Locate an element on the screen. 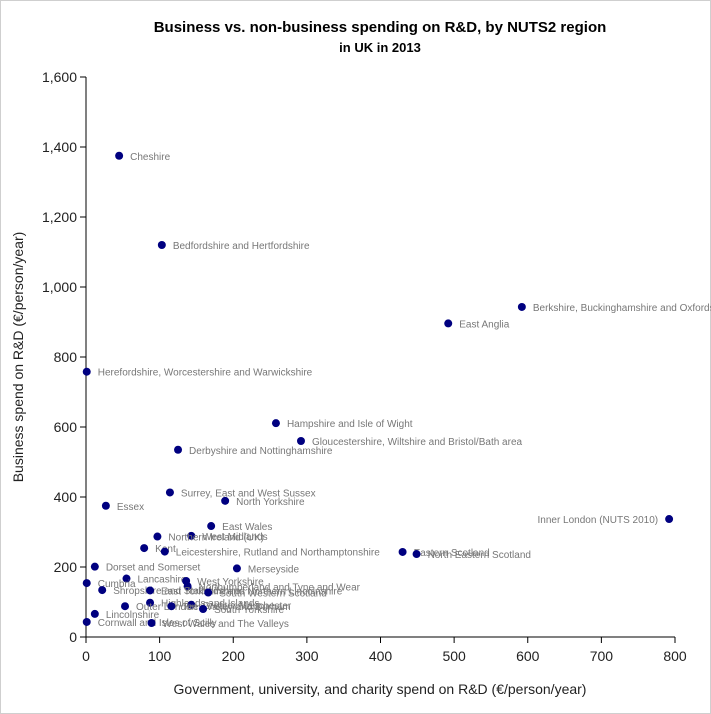  point-label: West Yorkshire is located at coordinates (230, 582).